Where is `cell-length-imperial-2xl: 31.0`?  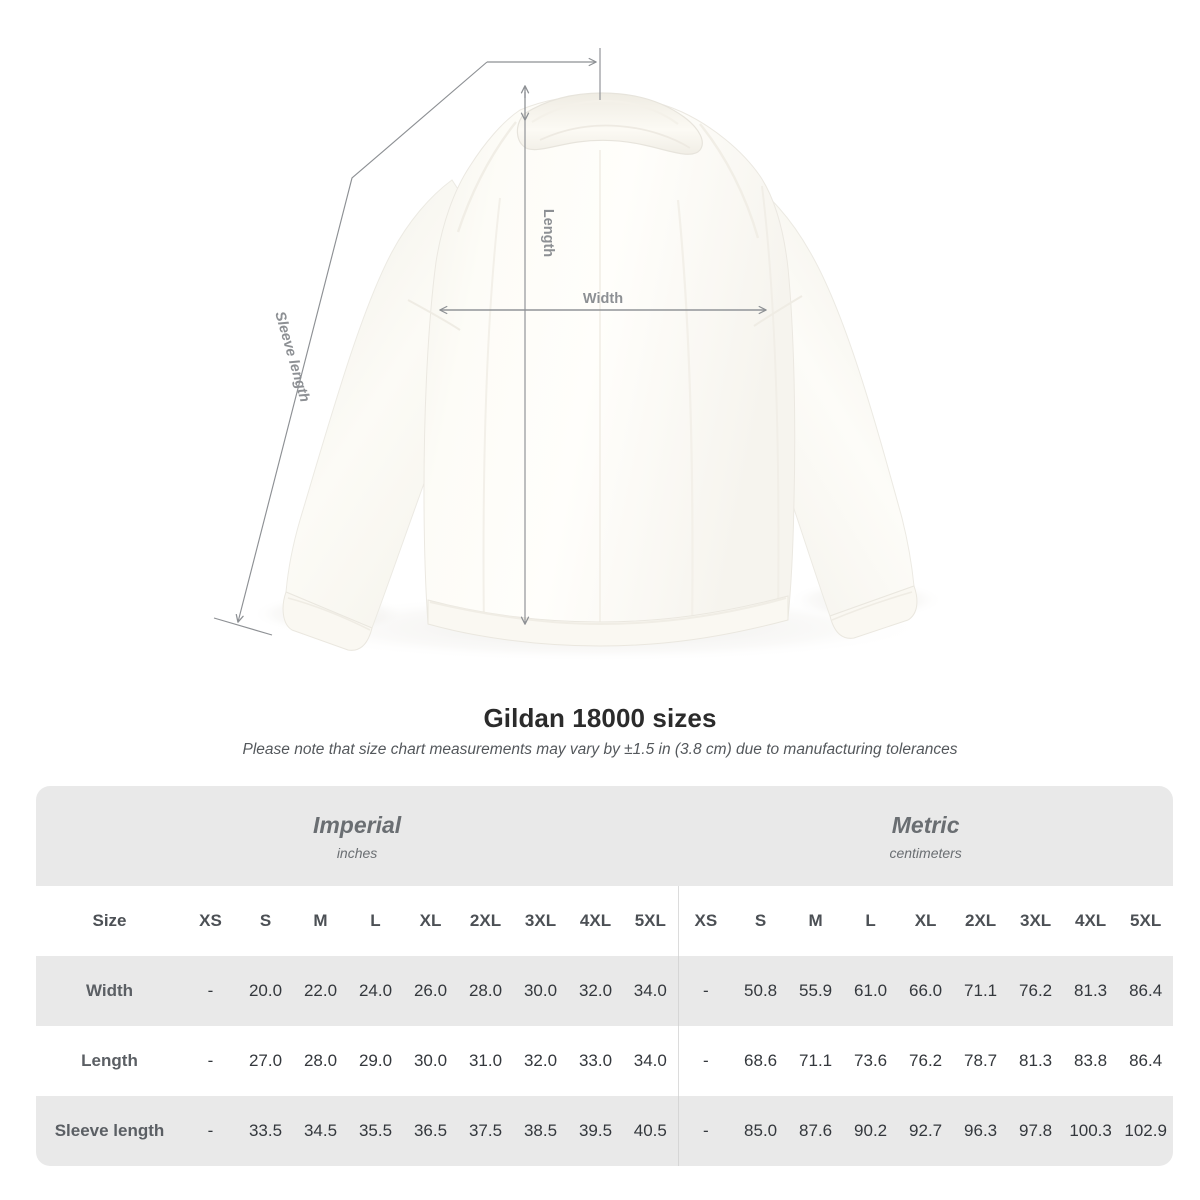
cell-length-imperial-2xl: 31.0 is located at coordinates (485, 1061).